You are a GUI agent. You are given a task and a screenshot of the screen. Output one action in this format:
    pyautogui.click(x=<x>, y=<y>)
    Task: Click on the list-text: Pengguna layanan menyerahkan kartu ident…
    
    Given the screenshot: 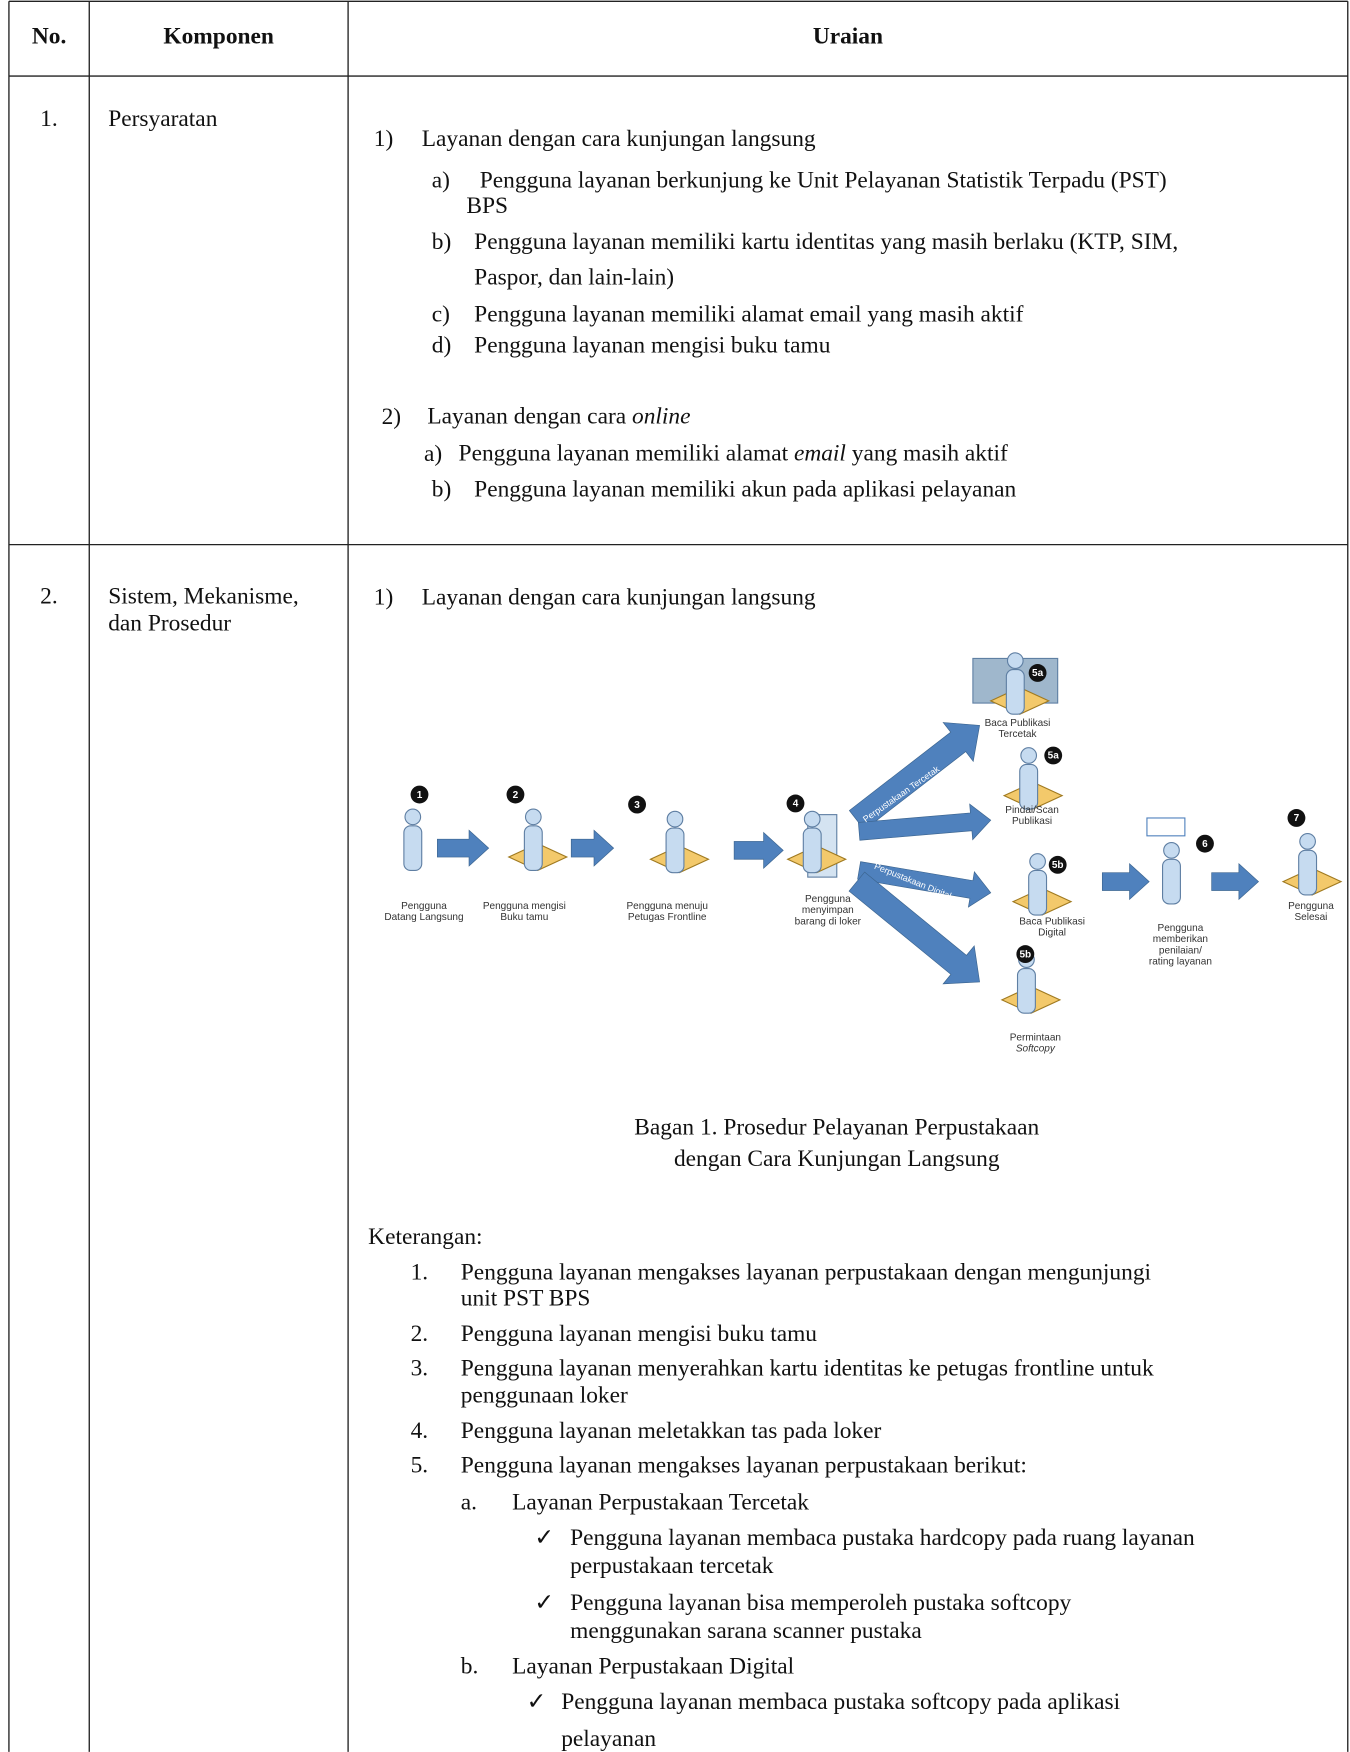 What is the action you would take?
    pyautogui.click(x=807, y=1369)
    